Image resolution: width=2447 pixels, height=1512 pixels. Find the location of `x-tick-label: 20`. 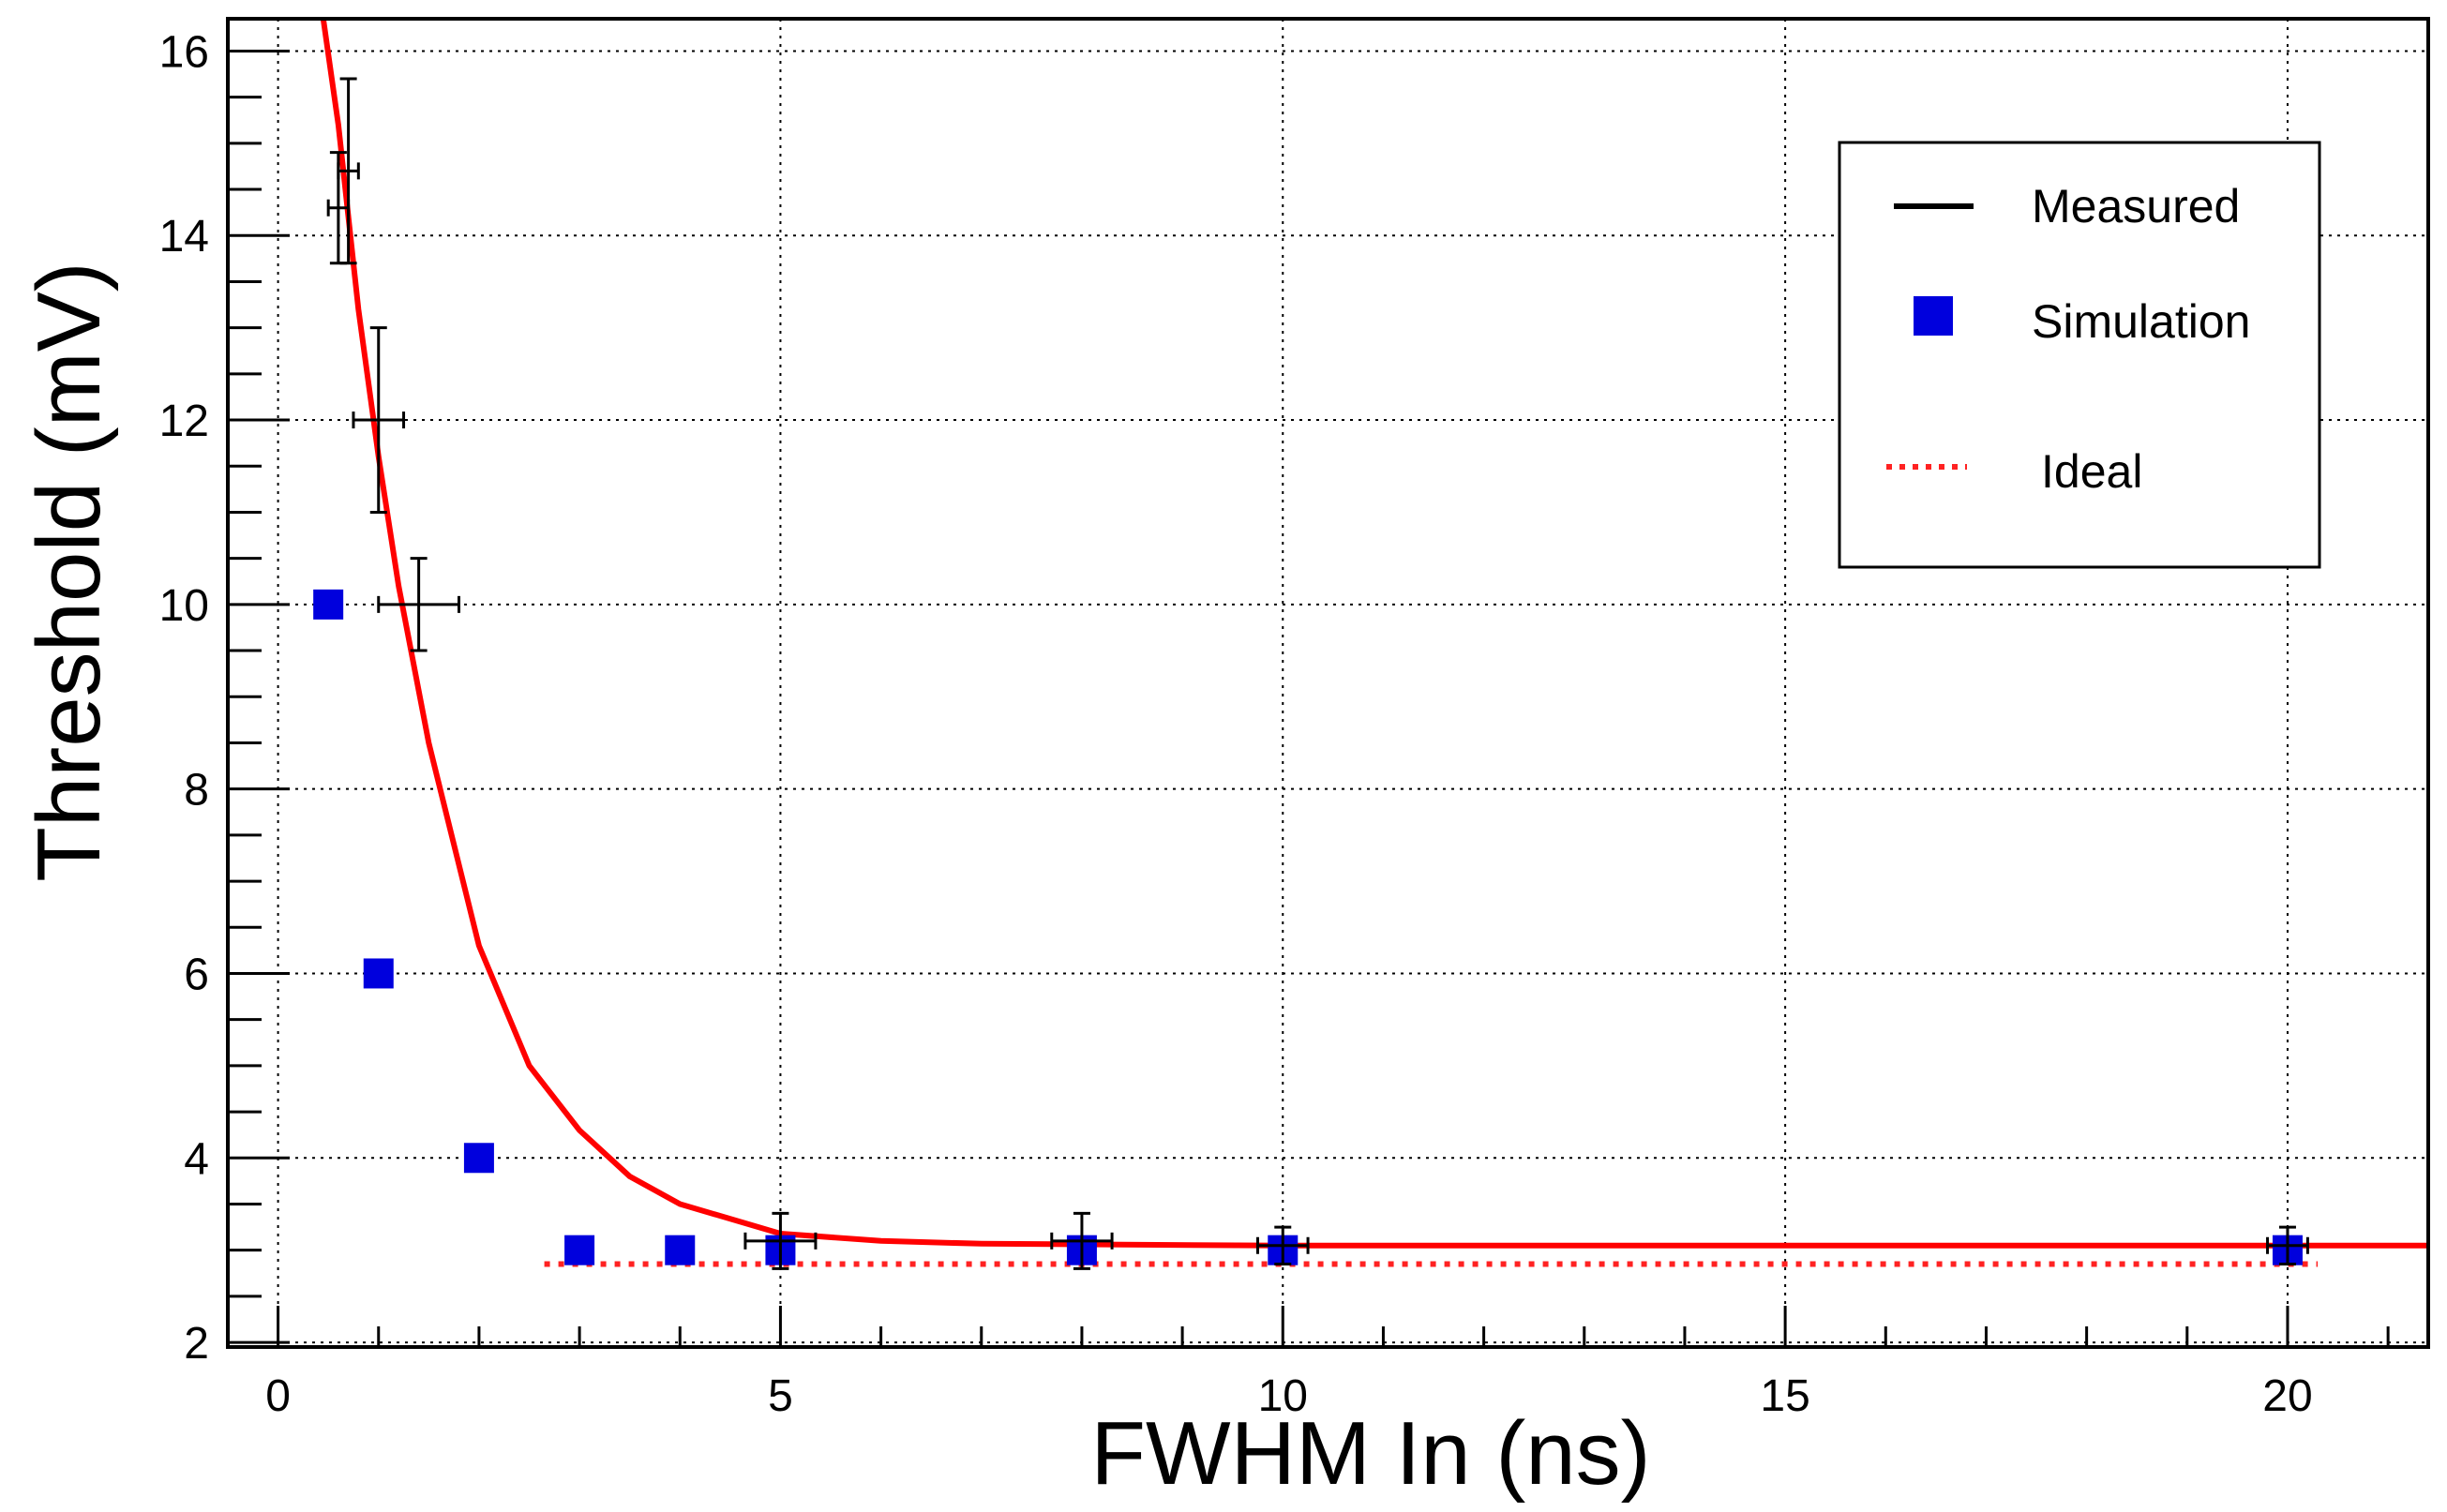

x-tick-label: 20 is located at coordinates (2287, 1396).